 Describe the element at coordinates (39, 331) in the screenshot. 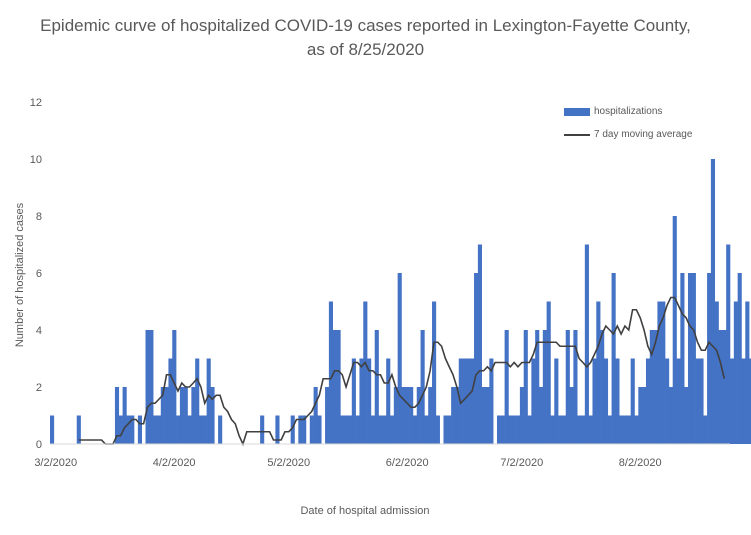

I see `y-tick-label: 4` at that location.